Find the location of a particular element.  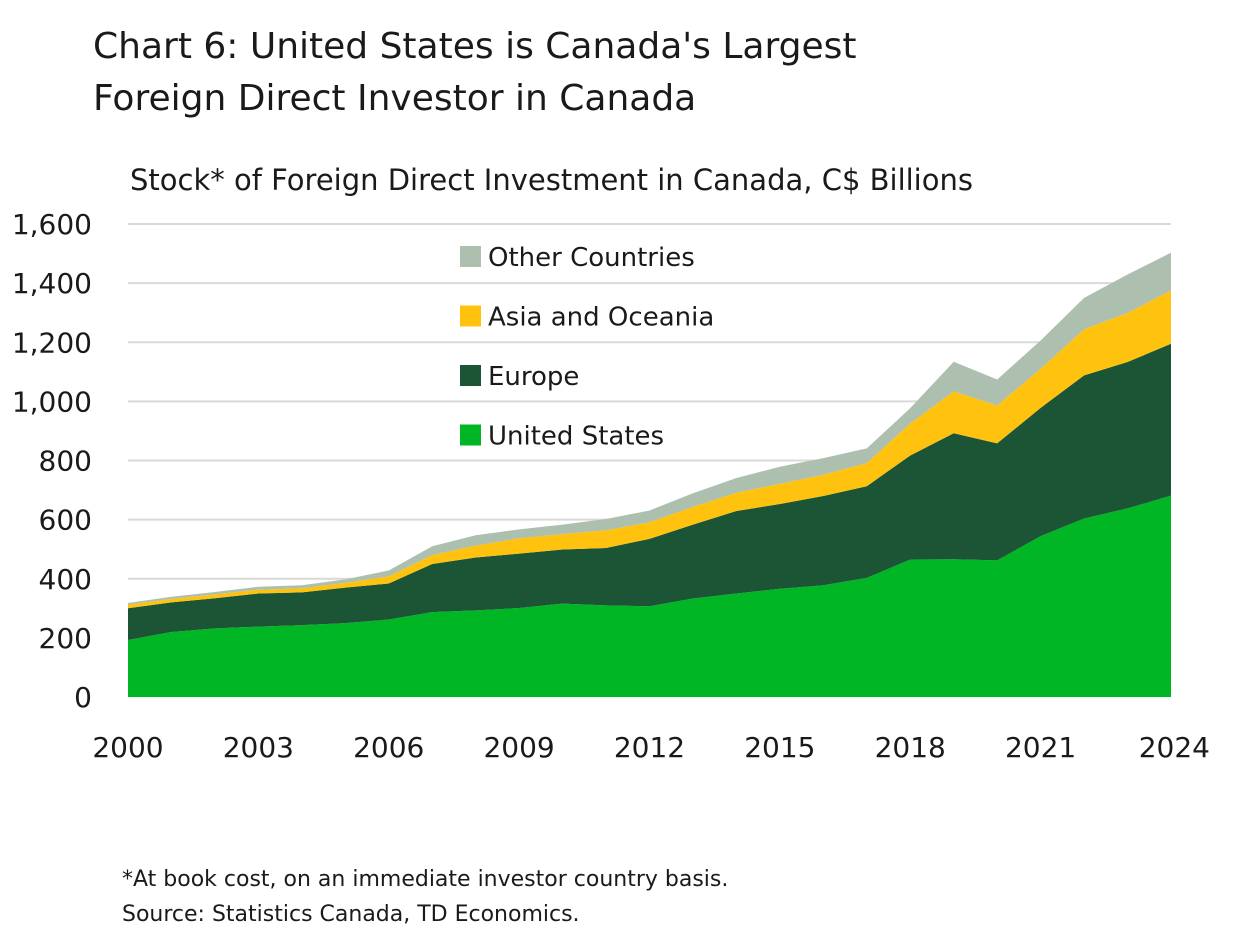

x-tick-label: 2006 is located at coordinates (388, 747).